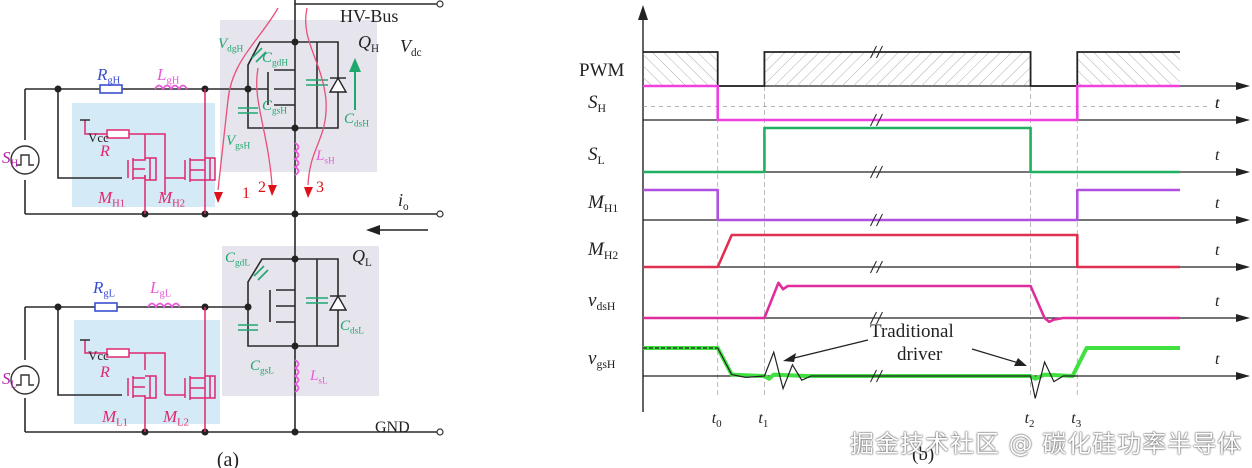  What do you see at coordinates (876, 172) in the screenshot?
I see `break-mark-SL` at bounding box center [876, 172].